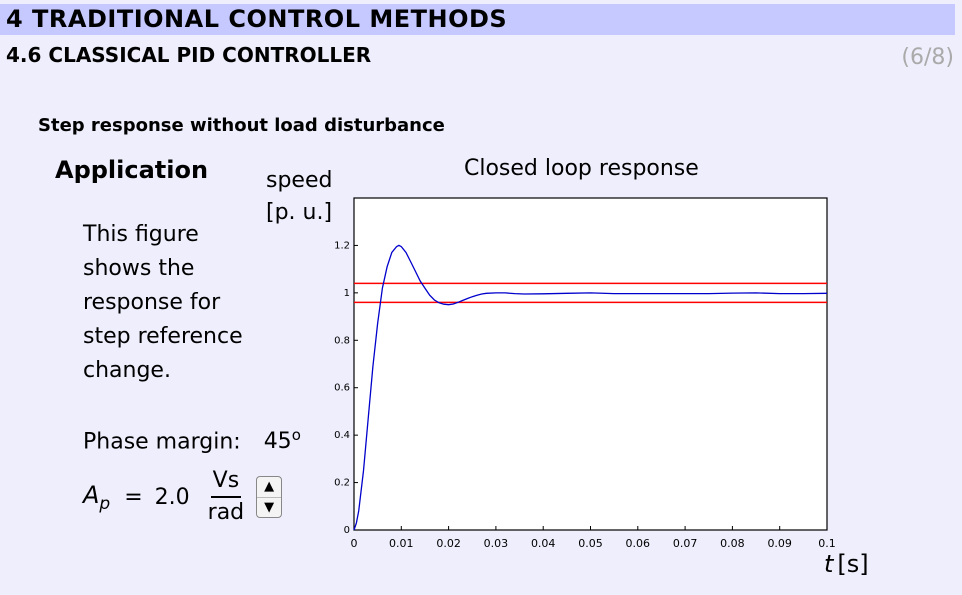 The width and height of the screenshot is (962, 595). I want to click on ap-equals: =, so click(133, 497).